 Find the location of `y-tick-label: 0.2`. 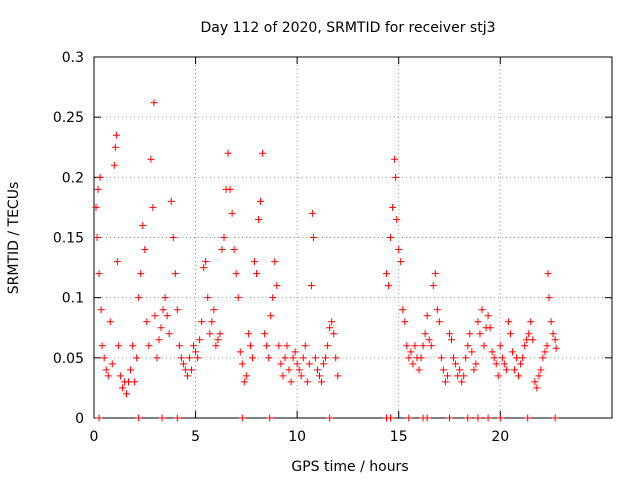

y-tick-label: 0.2 is located at coordinates (73, 178).